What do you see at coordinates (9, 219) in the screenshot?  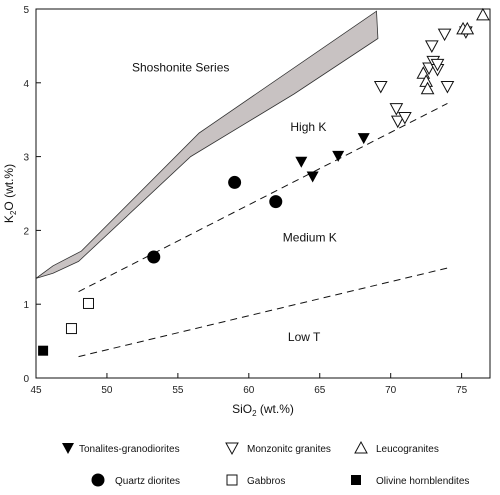 I see `y-axis-title-main: K` at bounding box center [9, 219].